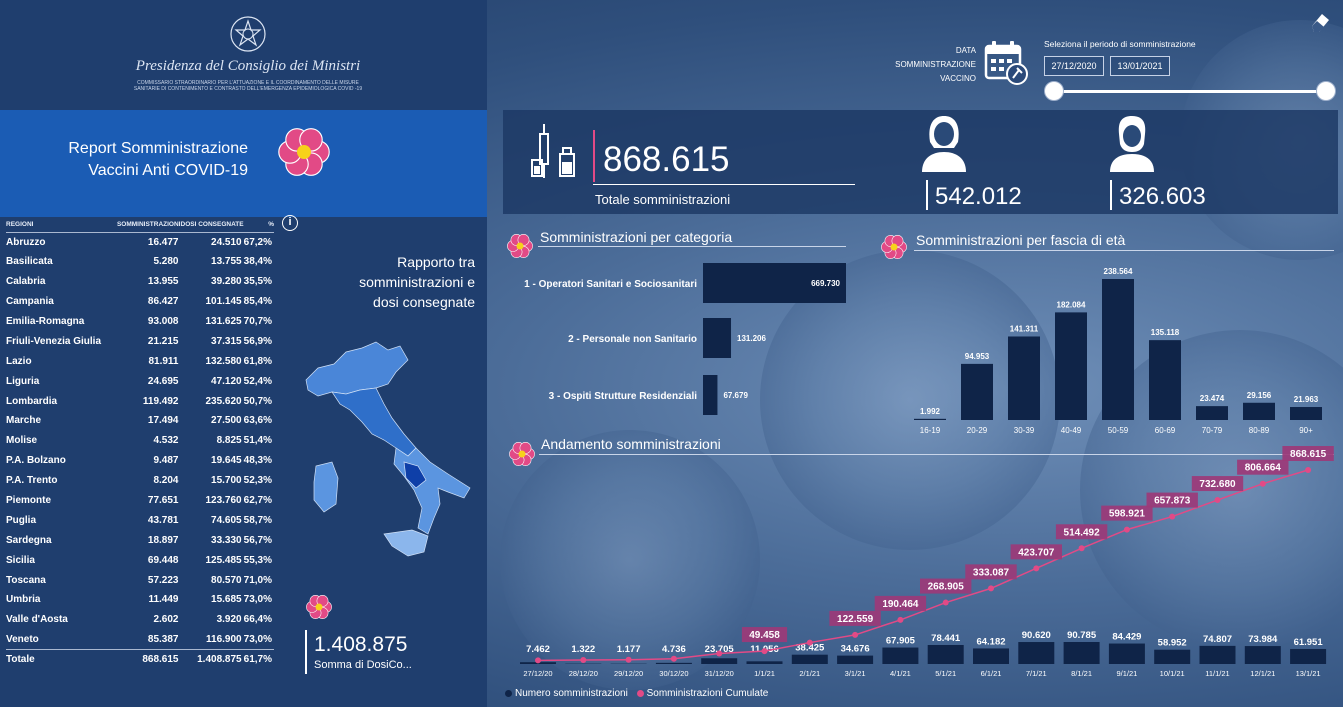  Describe the element at coordinates (140, 242) in the screenshot. I see `table-row: Abruzzo 16.477 24.510 67,2%` at that location.